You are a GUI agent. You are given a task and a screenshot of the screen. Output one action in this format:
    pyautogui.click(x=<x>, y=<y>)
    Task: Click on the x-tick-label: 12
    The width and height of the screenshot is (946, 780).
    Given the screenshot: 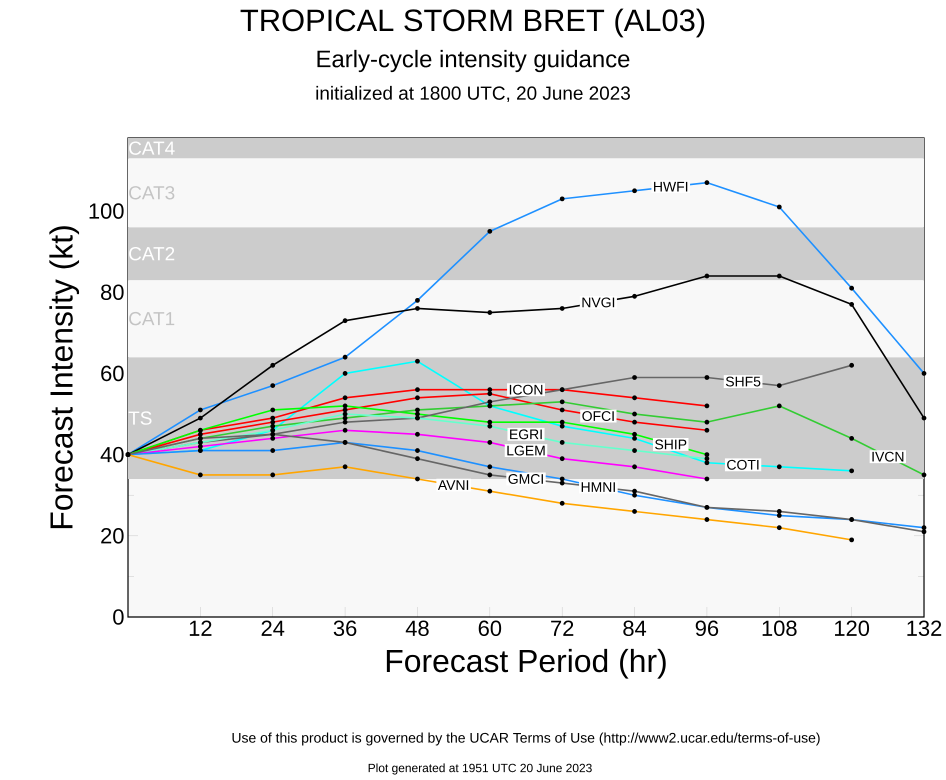 What is the action you would take?
    pyautogui.click(x=201, y=628)
    